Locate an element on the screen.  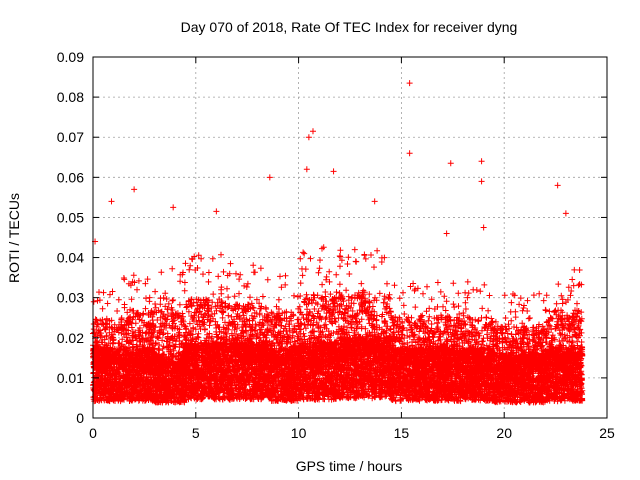
y-tick-label: 0.08 is located at coordinates (70, 97).